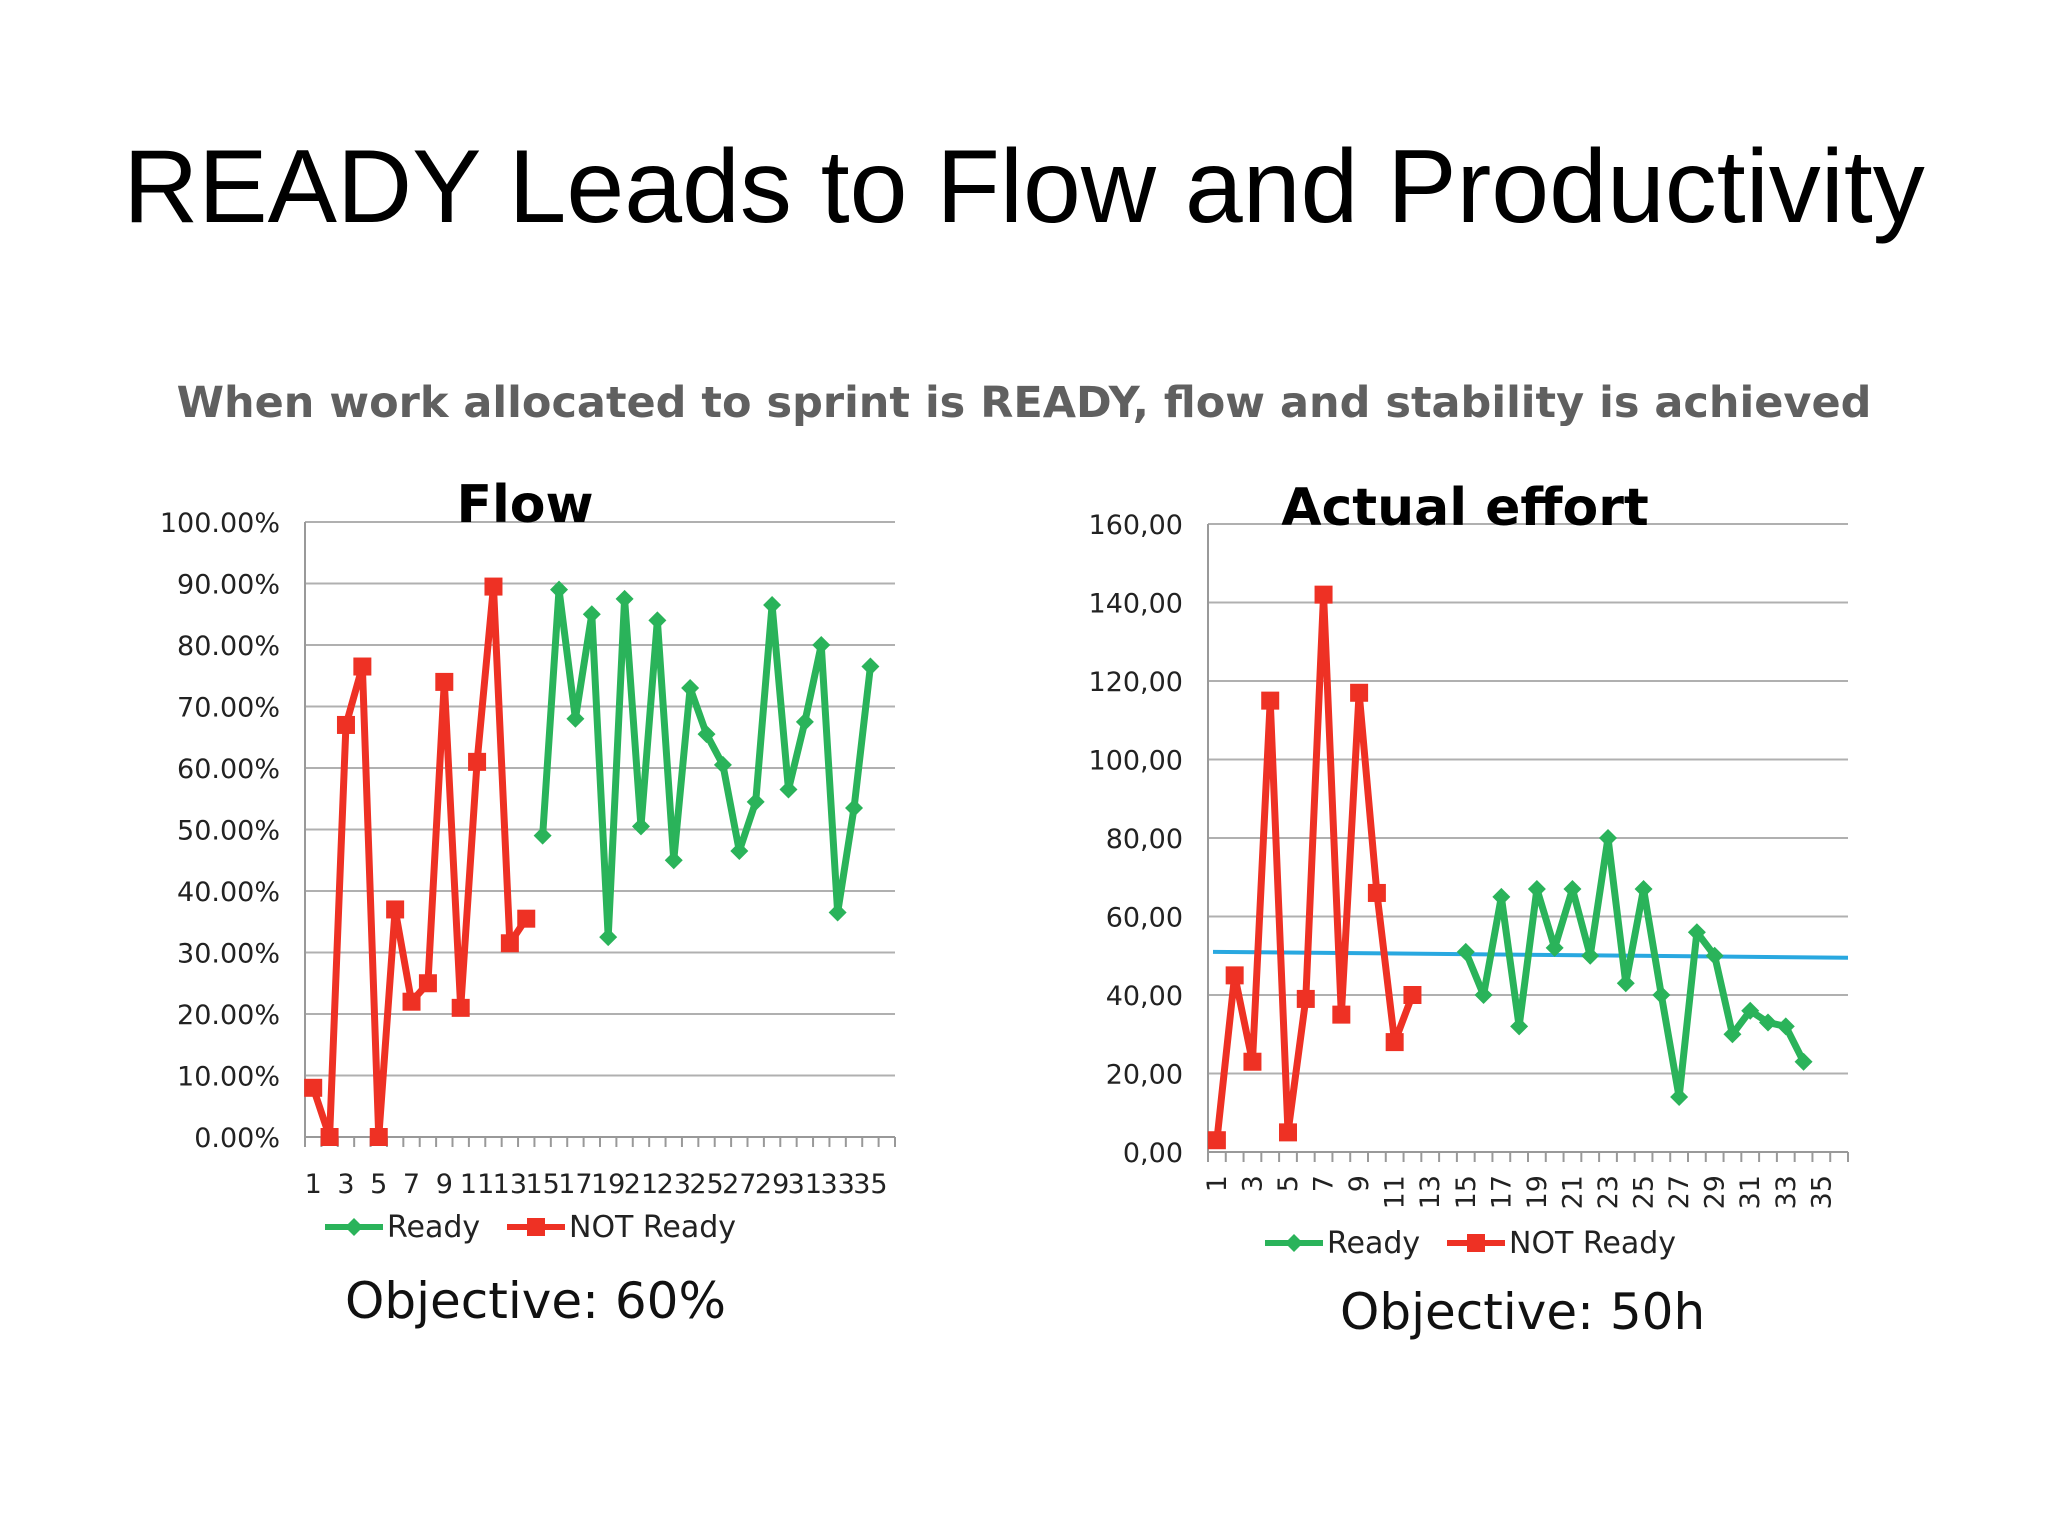  I want to click on effort-x-tick-label: 9, so click(1359, 1183).